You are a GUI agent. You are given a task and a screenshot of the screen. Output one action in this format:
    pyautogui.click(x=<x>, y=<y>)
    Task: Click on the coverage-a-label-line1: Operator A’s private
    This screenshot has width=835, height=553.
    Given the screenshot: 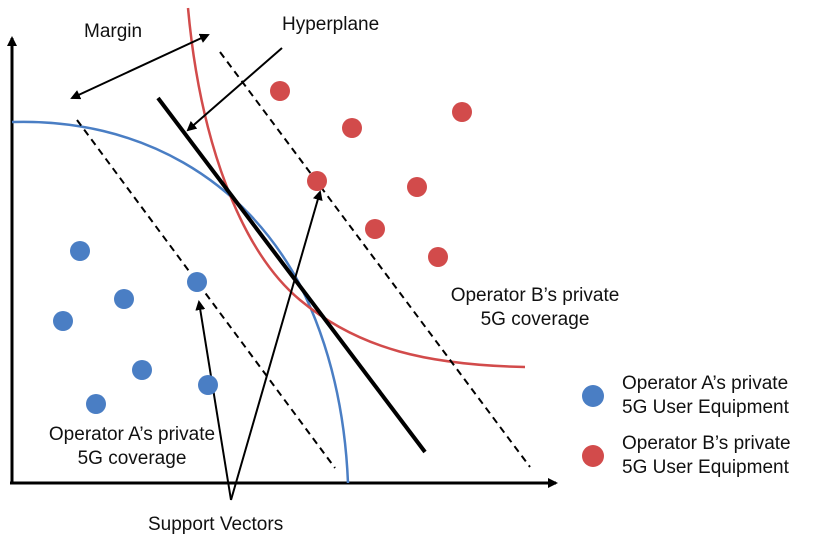 What is the action you would take?
    pyautogui.click(x=132, y=434)
    